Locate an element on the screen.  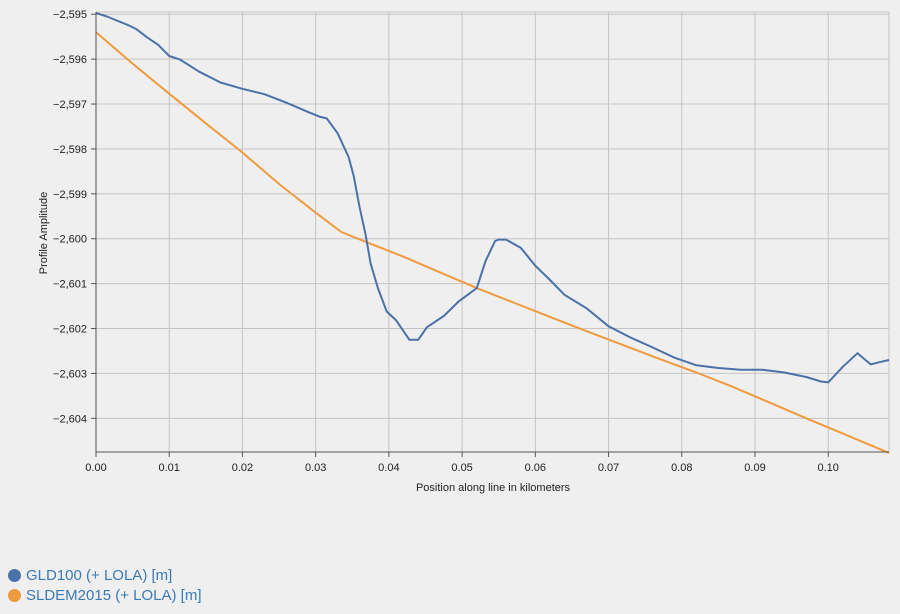
y-tick-label: −2,600 is located at coordinates (70, 240).